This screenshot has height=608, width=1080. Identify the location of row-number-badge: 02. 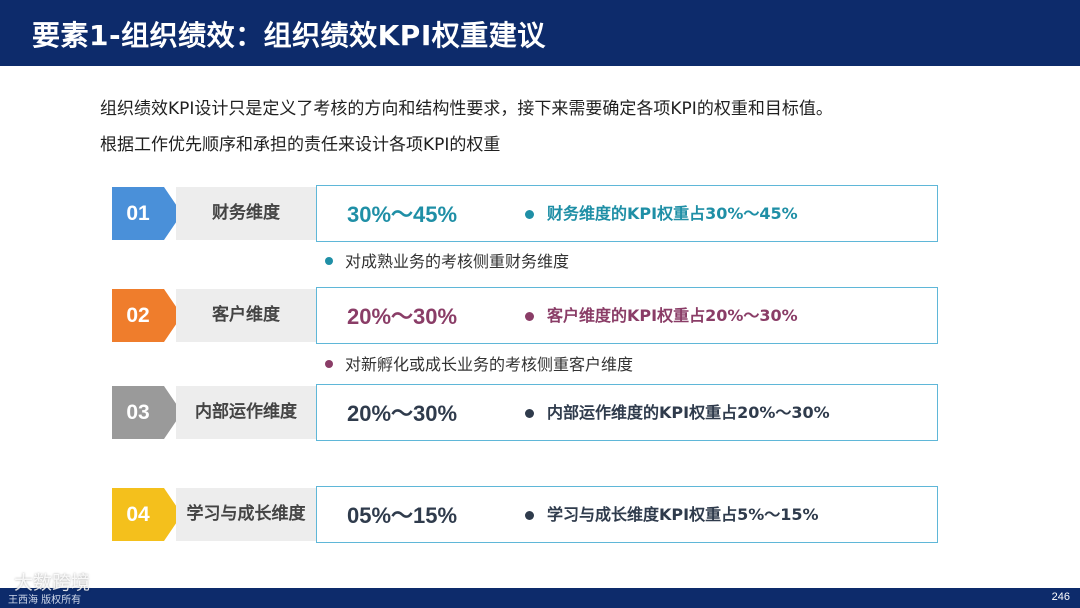
(147, 315).